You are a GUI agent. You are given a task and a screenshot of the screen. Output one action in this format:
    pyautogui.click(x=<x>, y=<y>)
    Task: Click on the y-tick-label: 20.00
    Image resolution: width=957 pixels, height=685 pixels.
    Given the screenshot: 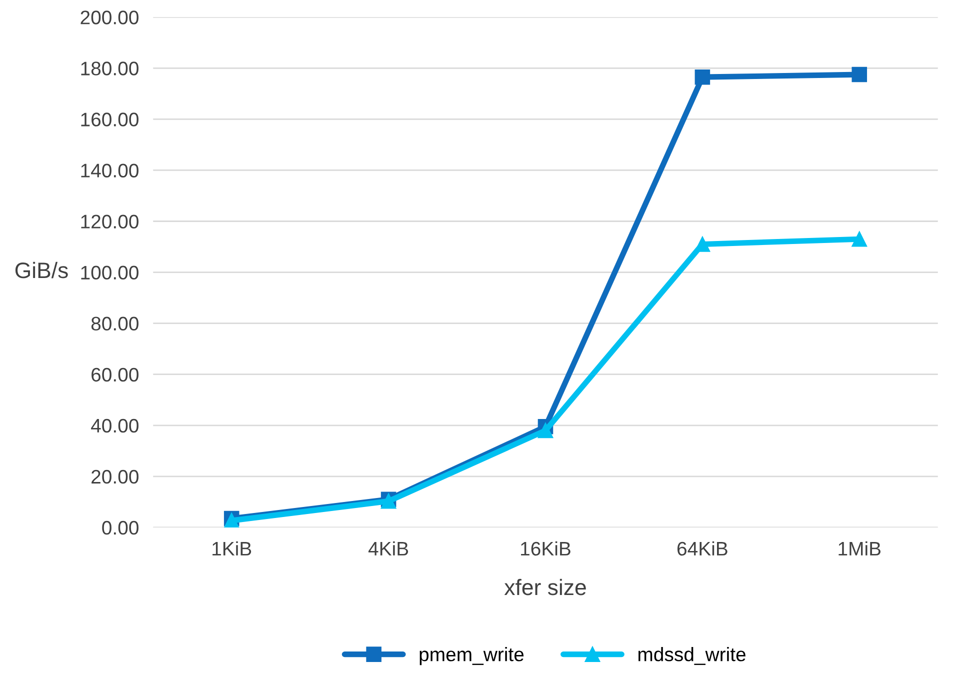 What is the action you would take?
    pyautogui.click(x=115, y=477)
    